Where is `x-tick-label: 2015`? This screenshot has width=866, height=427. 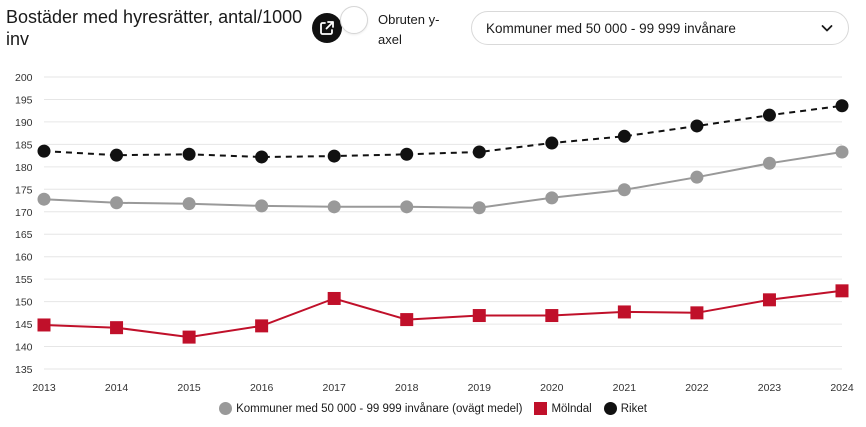
x-tick-label: 2015 is located at coordinates (189, 388).